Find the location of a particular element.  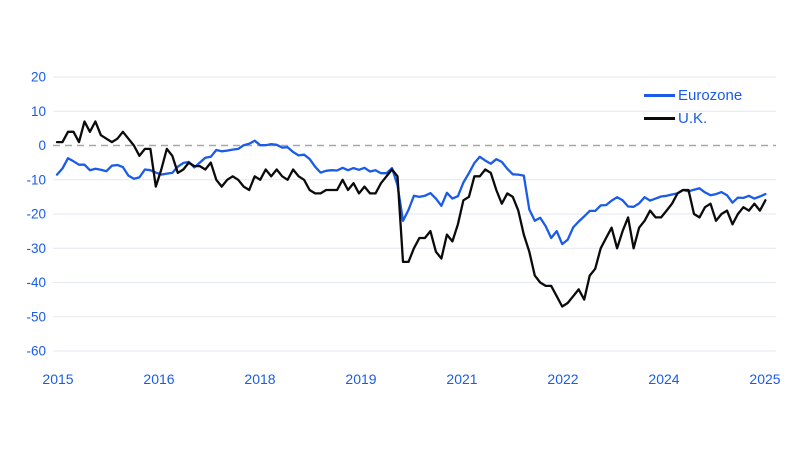

x-axis-tick-label: 2015 is located at coordinates (57, 379).